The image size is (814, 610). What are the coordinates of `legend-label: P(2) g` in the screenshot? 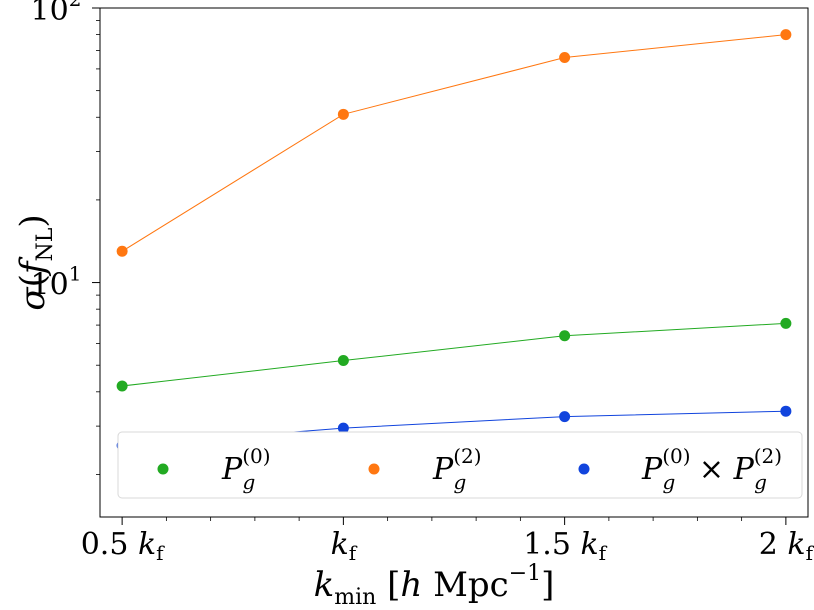 It's located at (457, 469).